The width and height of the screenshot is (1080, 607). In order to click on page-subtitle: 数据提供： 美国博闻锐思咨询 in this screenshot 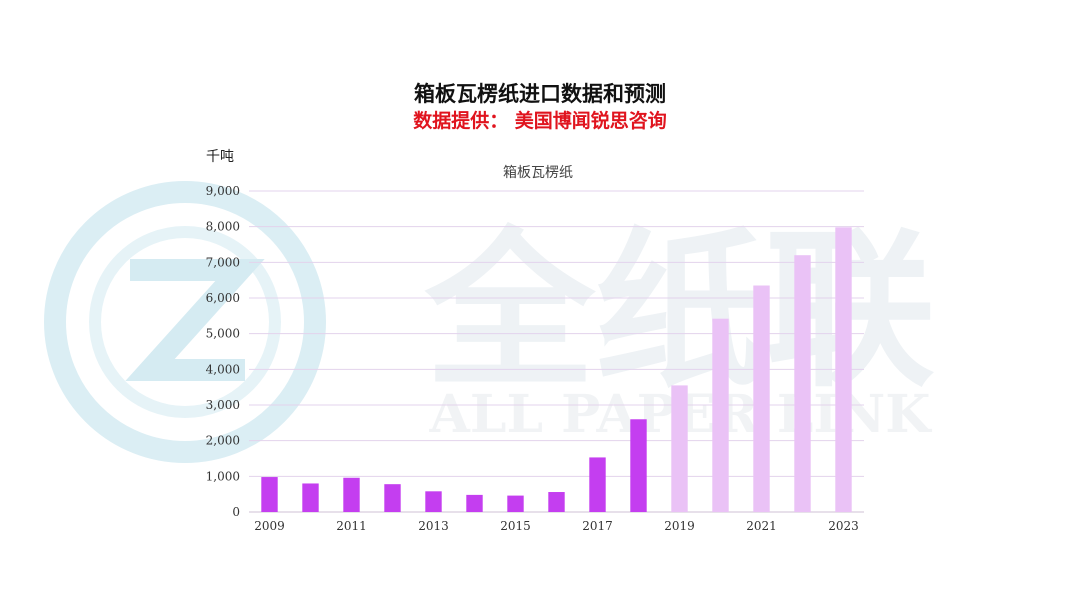, I will do `click(540, 121)`.